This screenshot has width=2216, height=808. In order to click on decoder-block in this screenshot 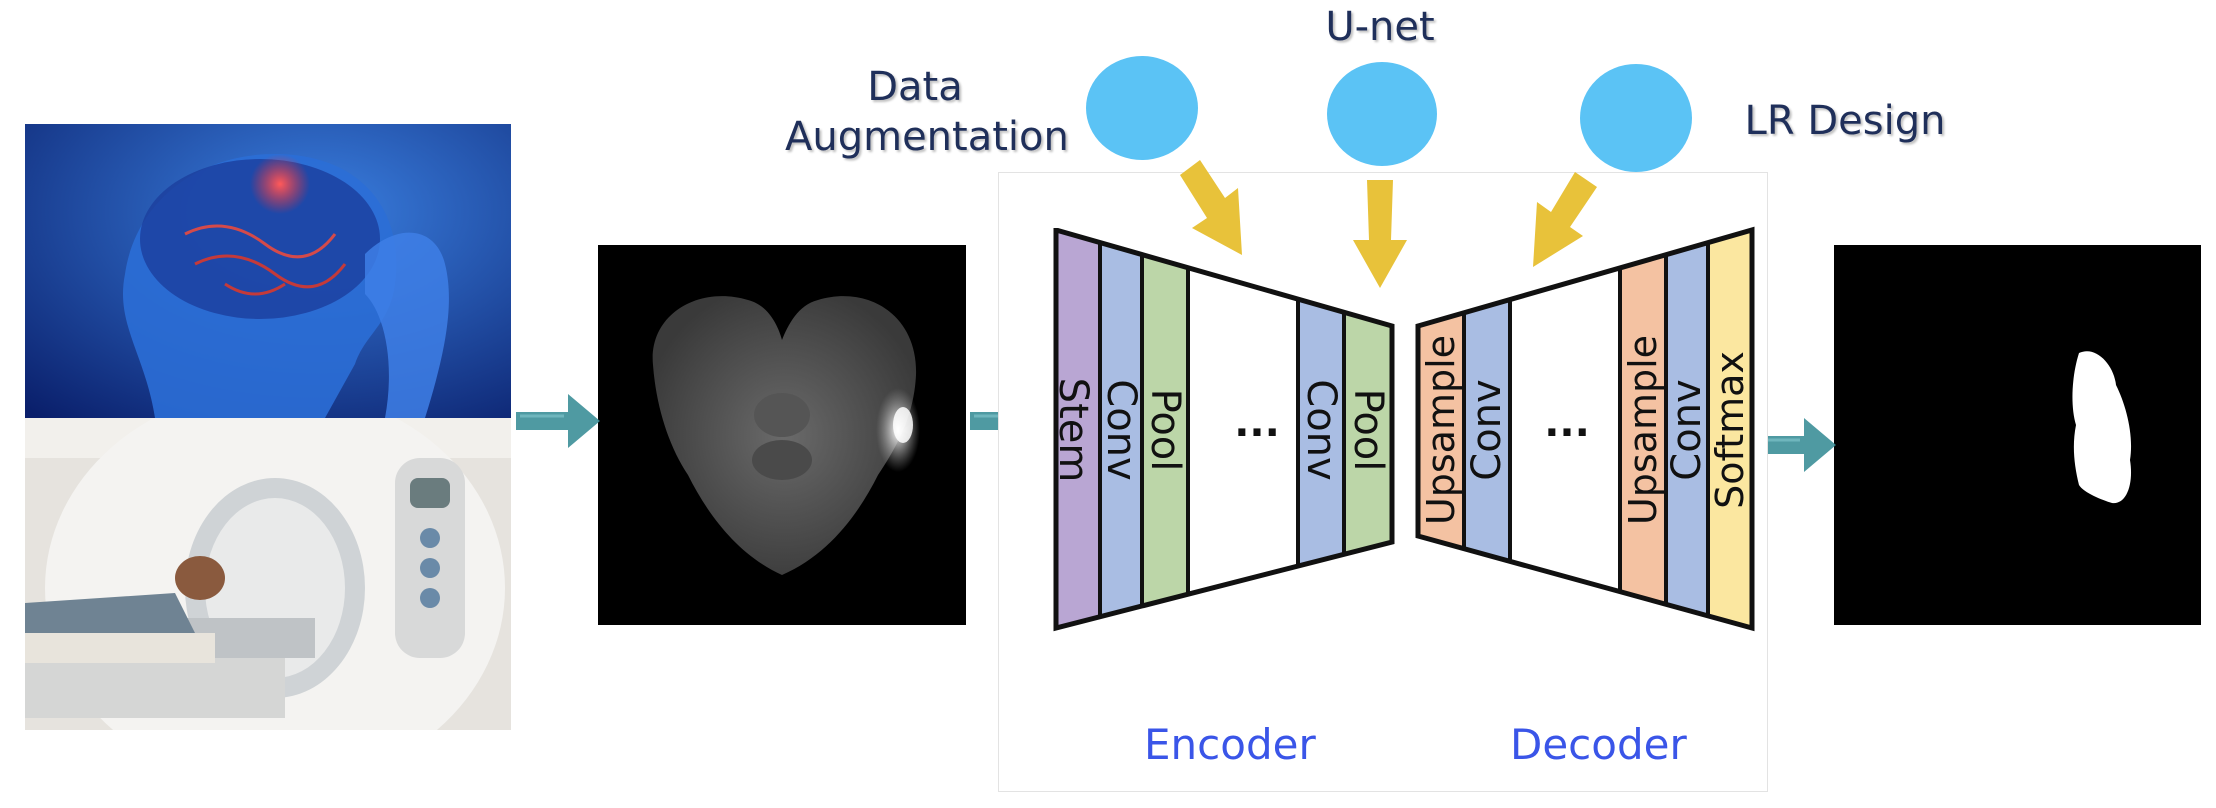, I will do `click(1585, 429)`.